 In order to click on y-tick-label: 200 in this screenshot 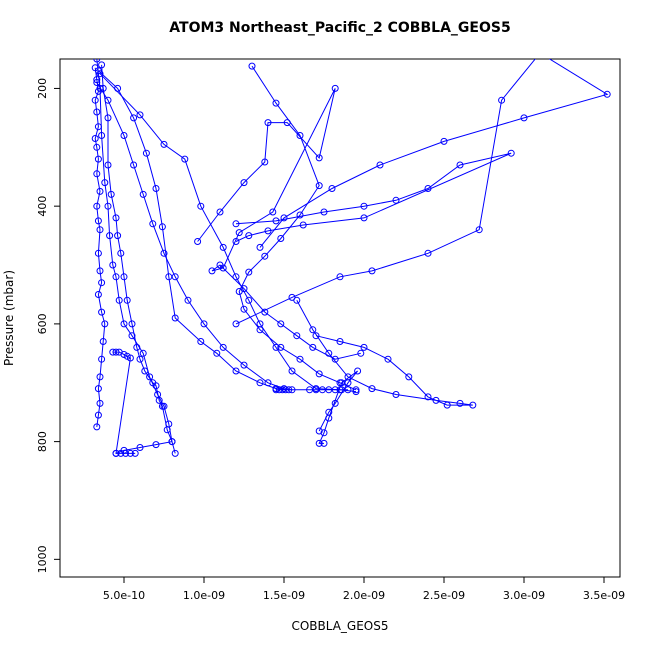, I will do `click(42, 88)`.